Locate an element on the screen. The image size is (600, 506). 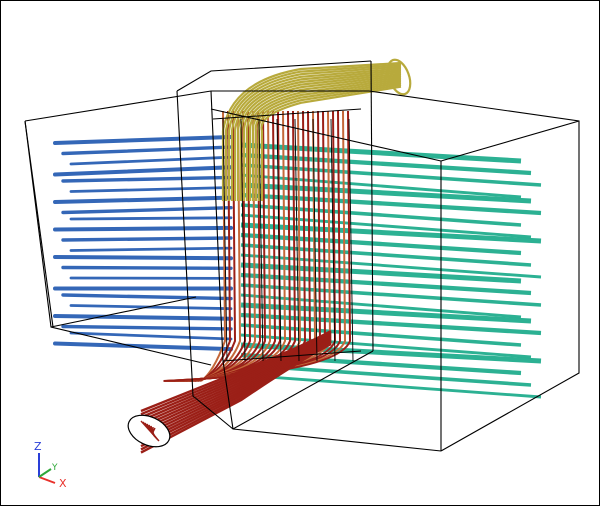
left-box-streamlines is located at coordinates (143, 243).